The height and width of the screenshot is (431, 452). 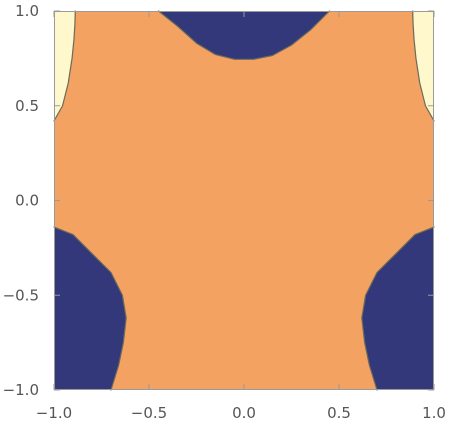 What do you see at coordinates (244, 413) in the screenshot?
I see `x-tick-label: 0.0` at bounding box center [244, 413].